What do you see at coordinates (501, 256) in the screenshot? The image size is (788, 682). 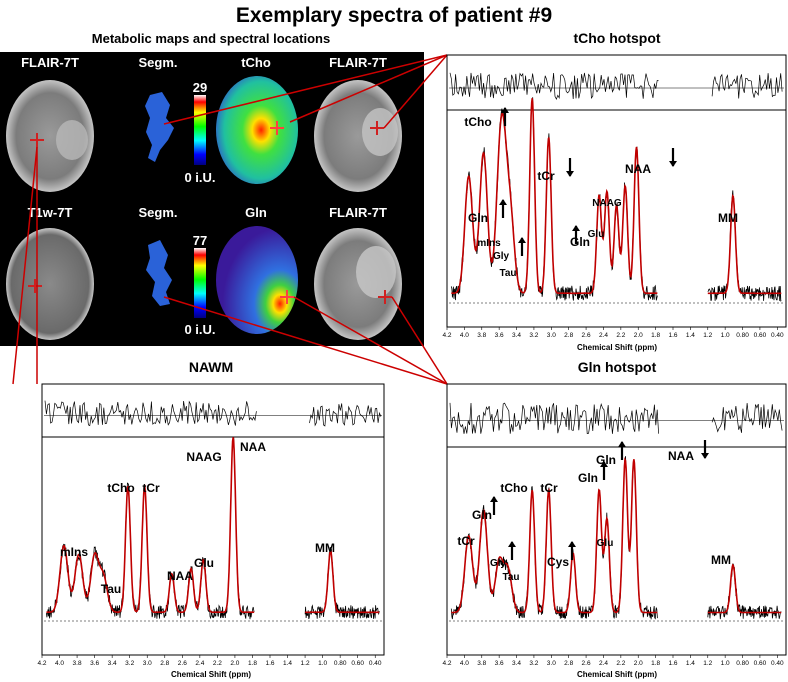 I see `peak-label-gly: Gly` at bounding box center [501, 256].